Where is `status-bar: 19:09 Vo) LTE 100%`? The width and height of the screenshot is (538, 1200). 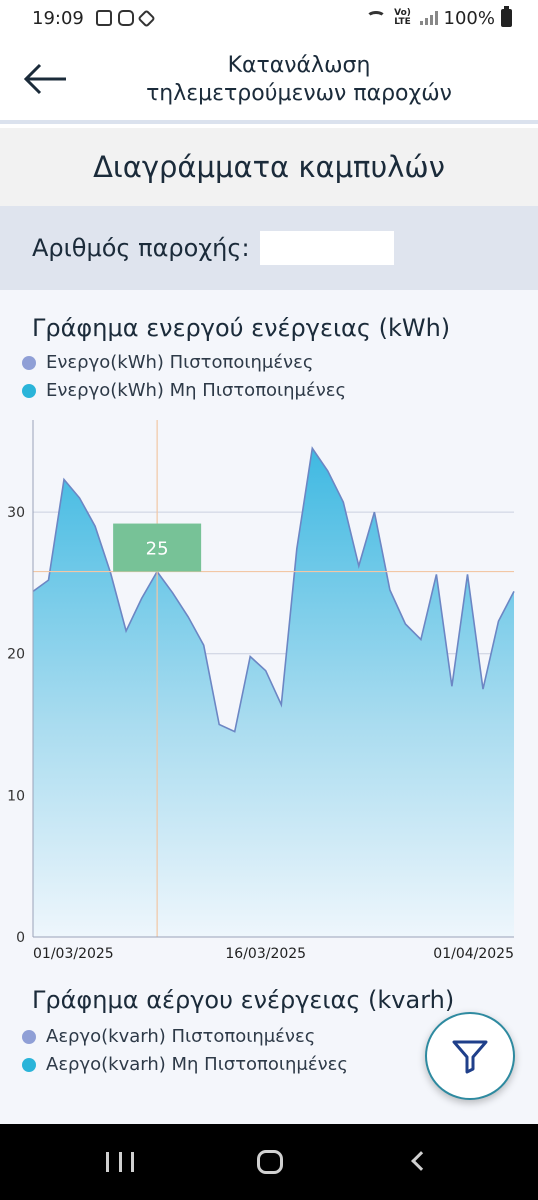 status-bar: 19:09 Vo) LTE 100% is located at coordinates (269, 18).